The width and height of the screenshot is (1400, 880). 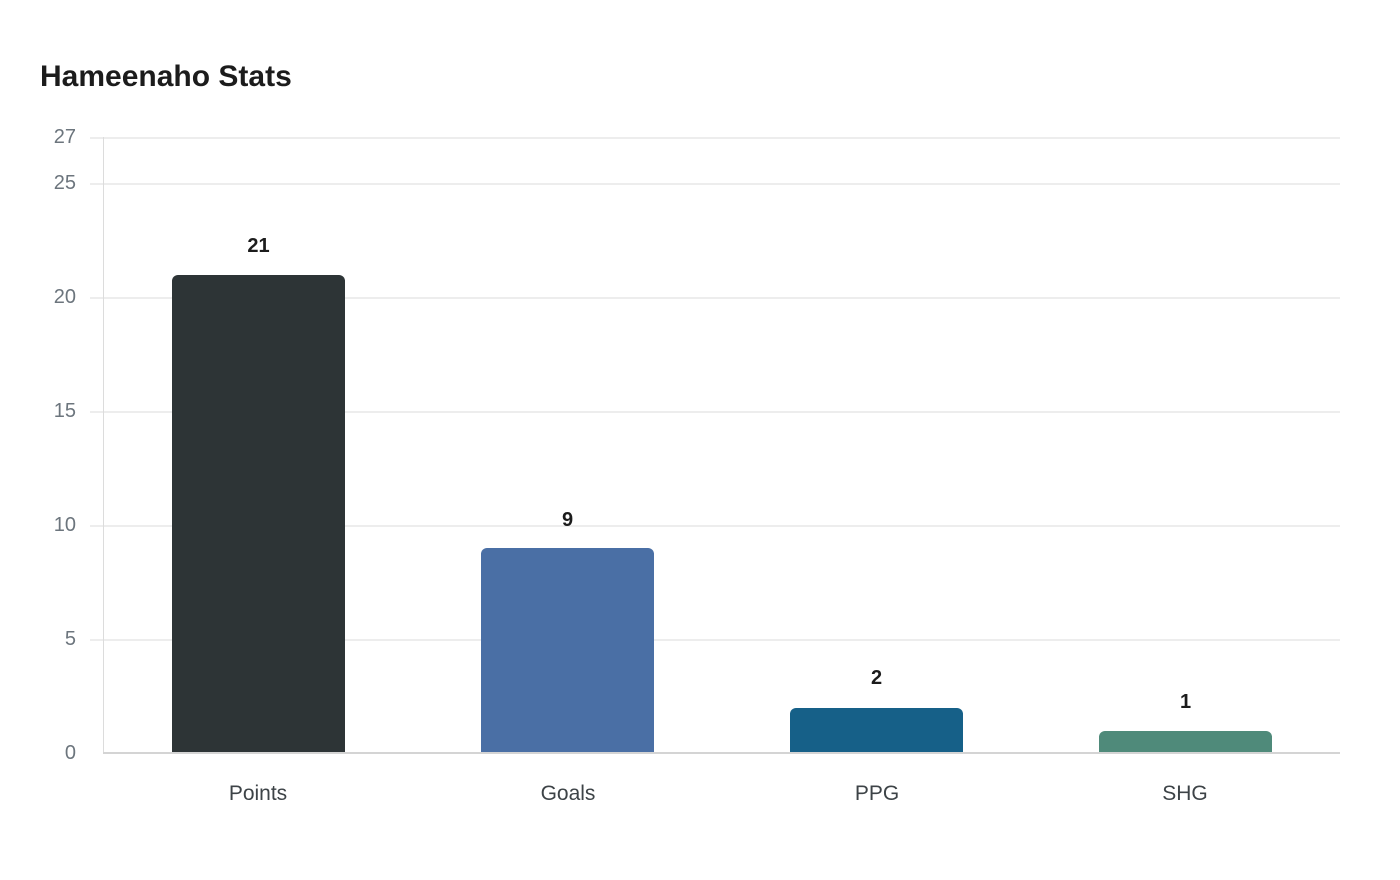 I want to click on y-axis-line, so click(x=103, y=445).